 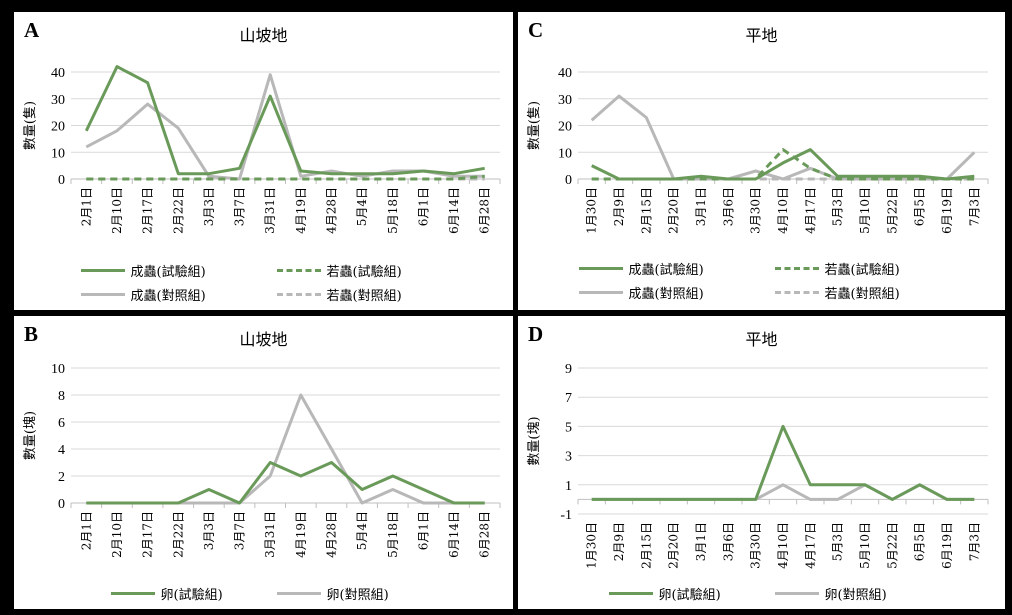 What do you see at coordinates (783, 545) in the screenshot?
I see `x-tick-label: 4月10日` at bounding box center [783, 545].